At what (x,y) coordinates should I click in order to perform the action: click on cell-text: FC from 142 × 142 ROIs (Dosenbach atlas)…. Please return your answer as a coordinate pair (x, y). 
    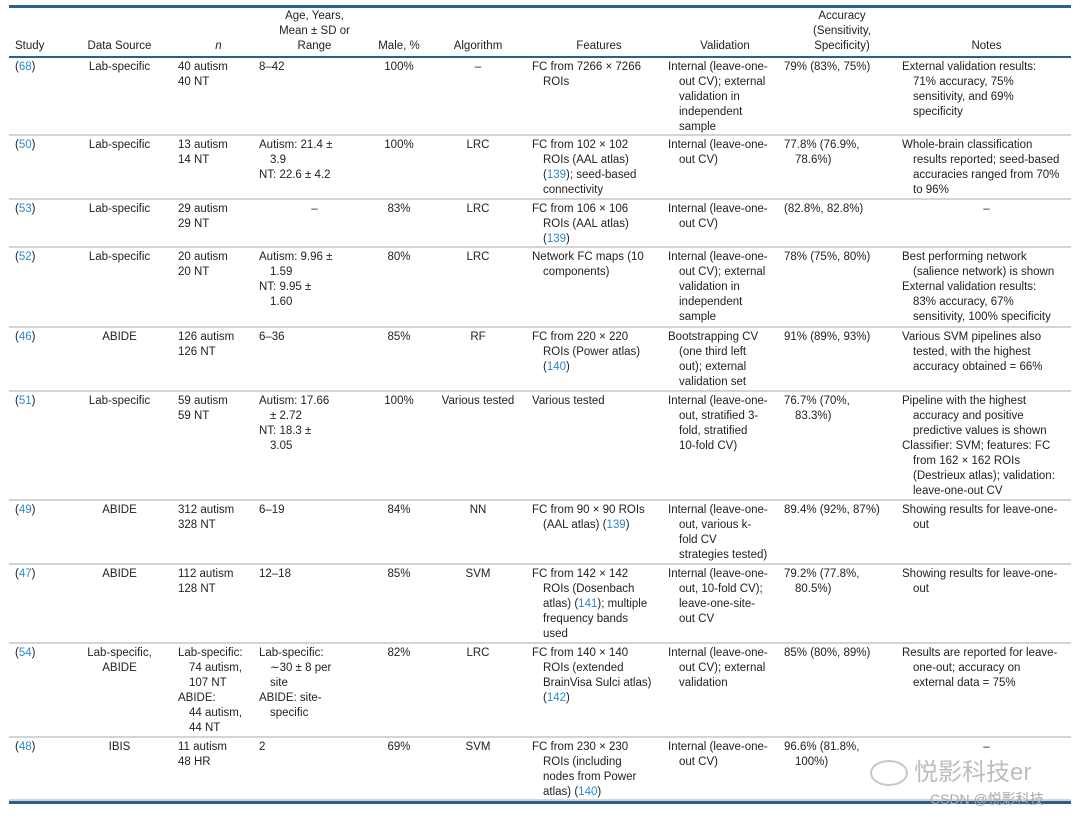
    Looking at the image, I should click on (590, 604).